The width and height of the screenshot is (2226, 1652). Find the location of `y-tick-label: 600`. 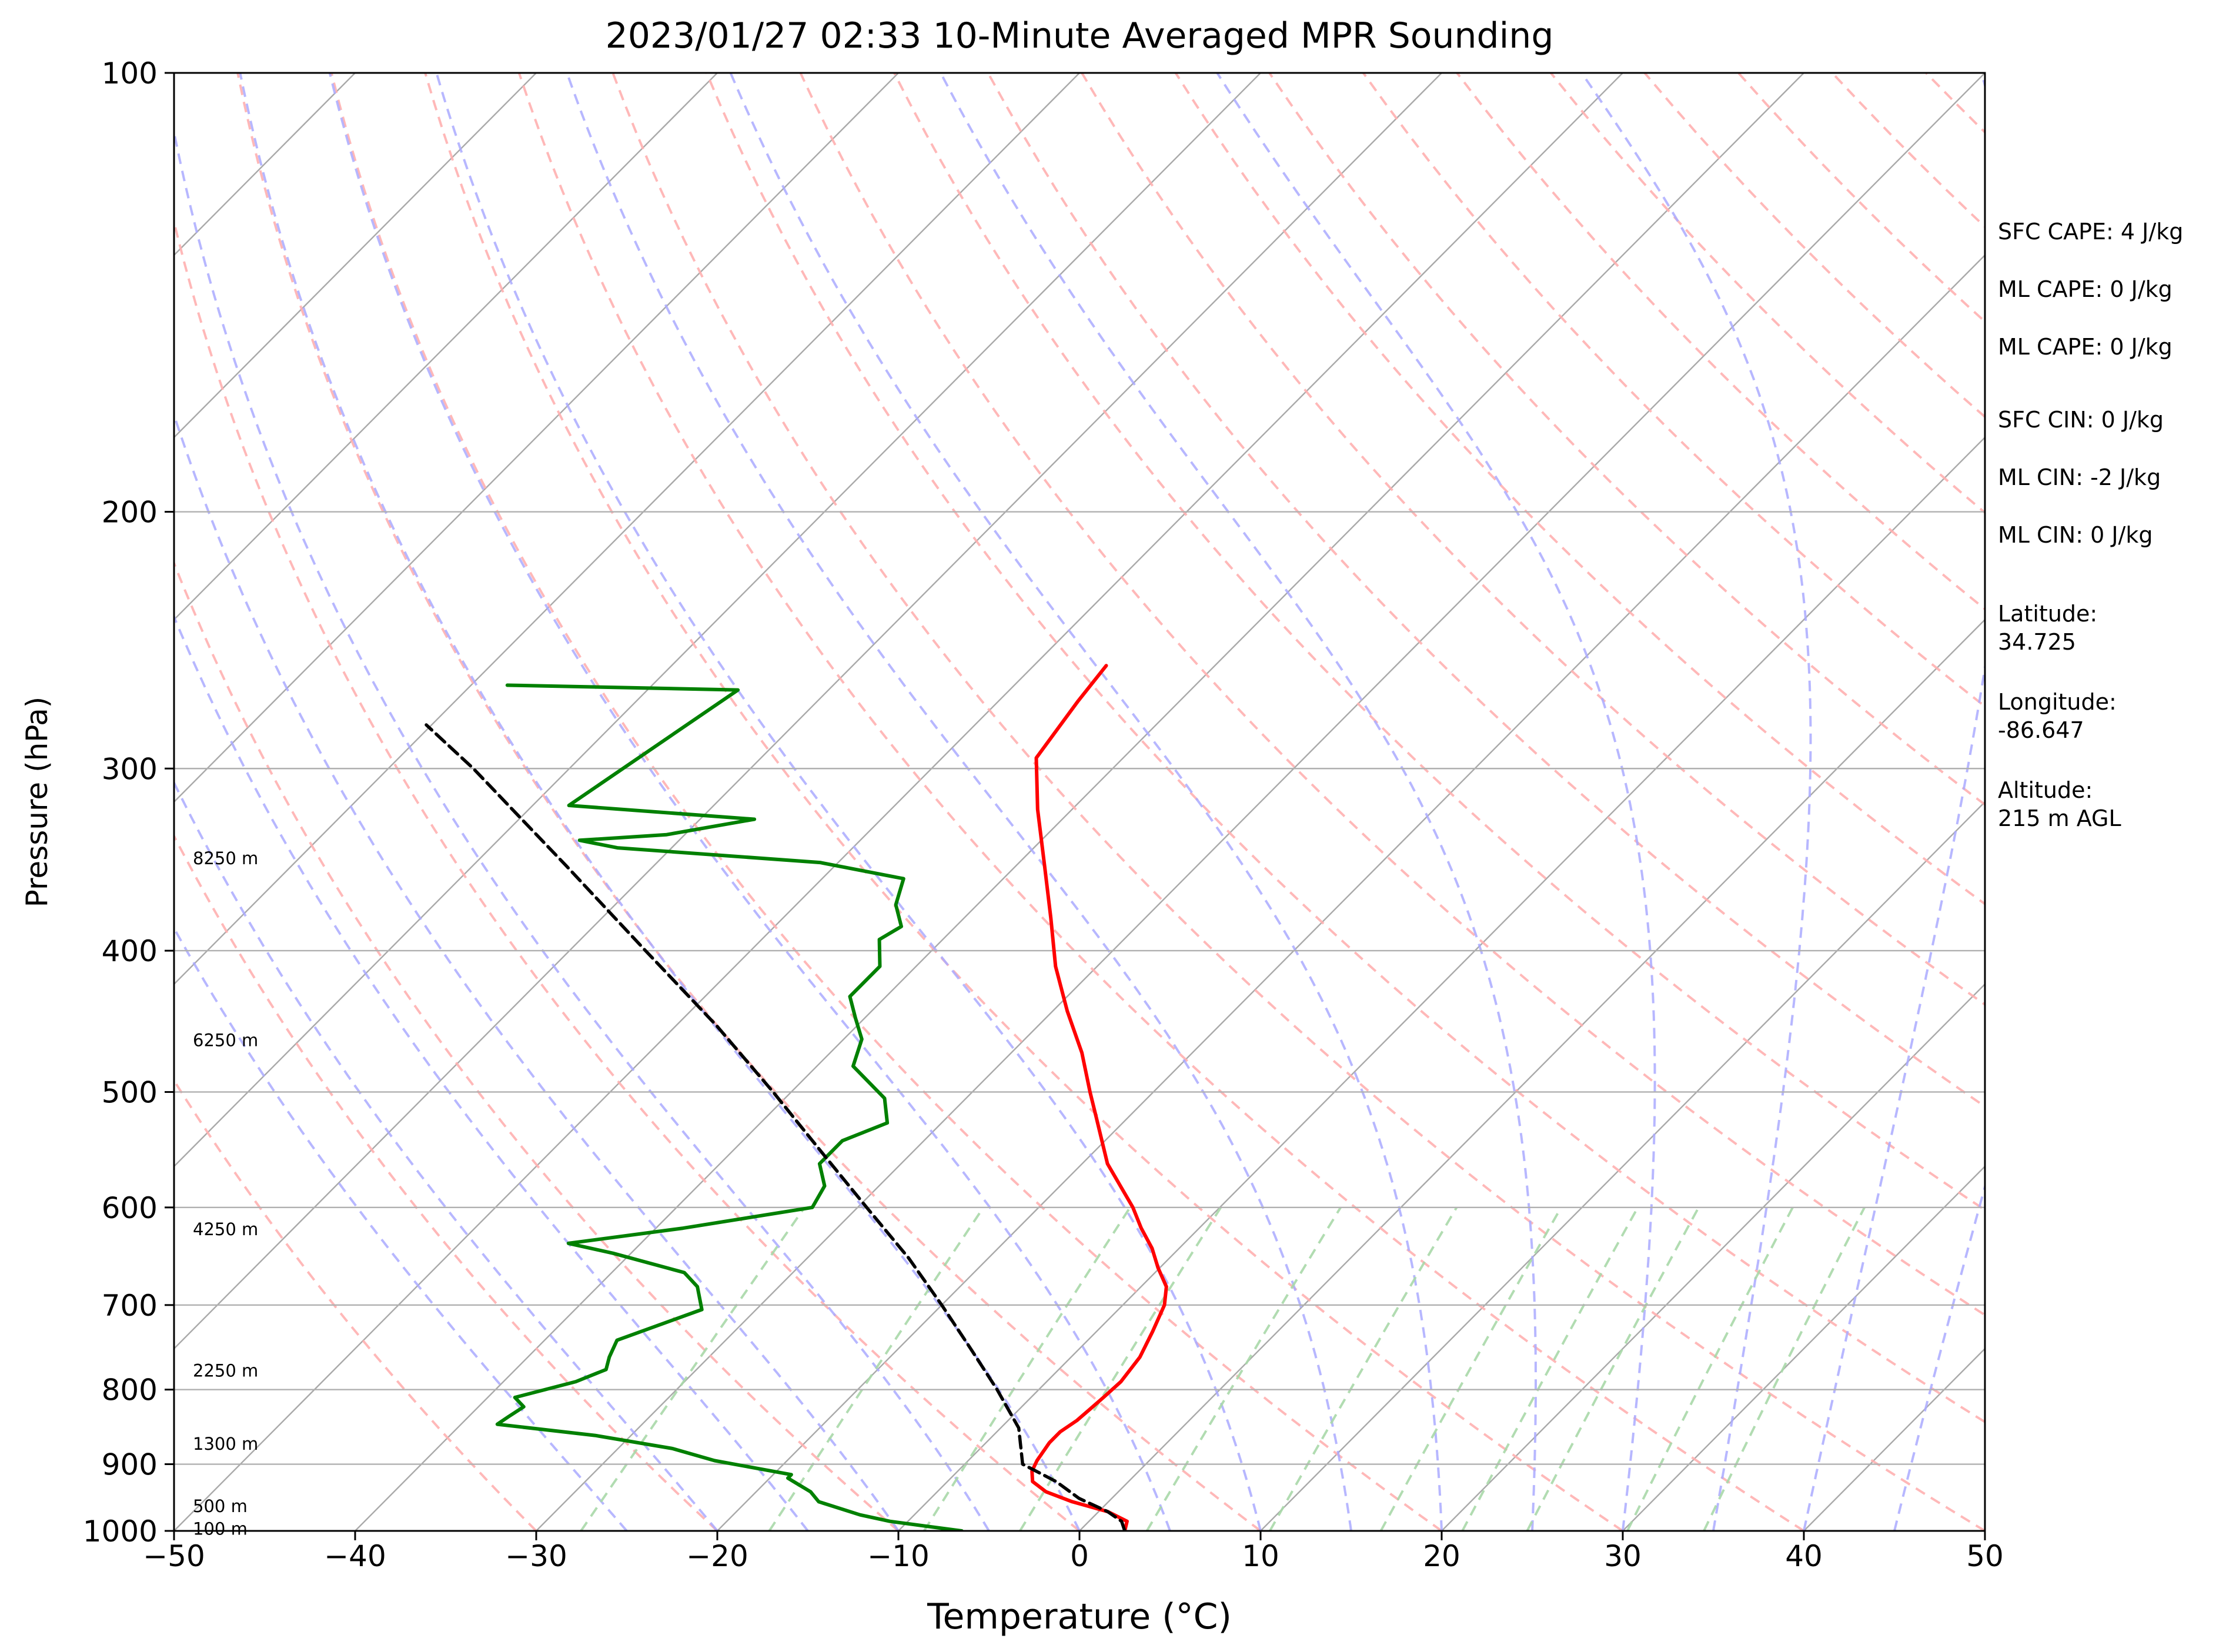

y-tick-label: 600 is located at coordinates (130, 1208).